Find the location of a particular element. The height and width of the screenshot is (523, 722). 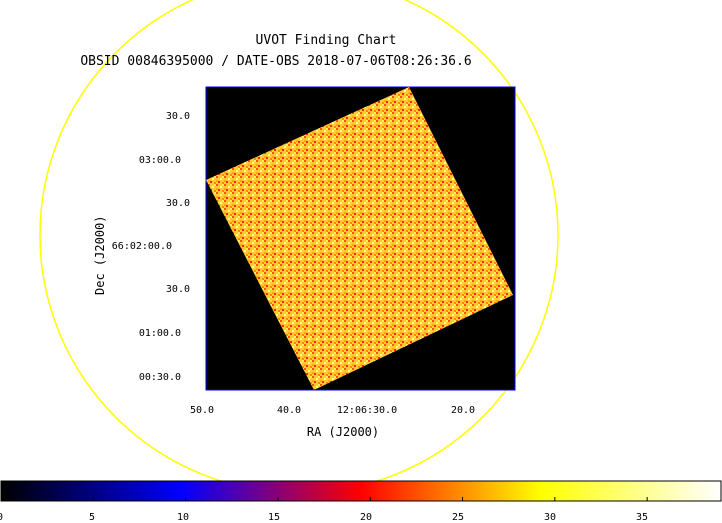

colorbar is located at coordinates (361, 491).